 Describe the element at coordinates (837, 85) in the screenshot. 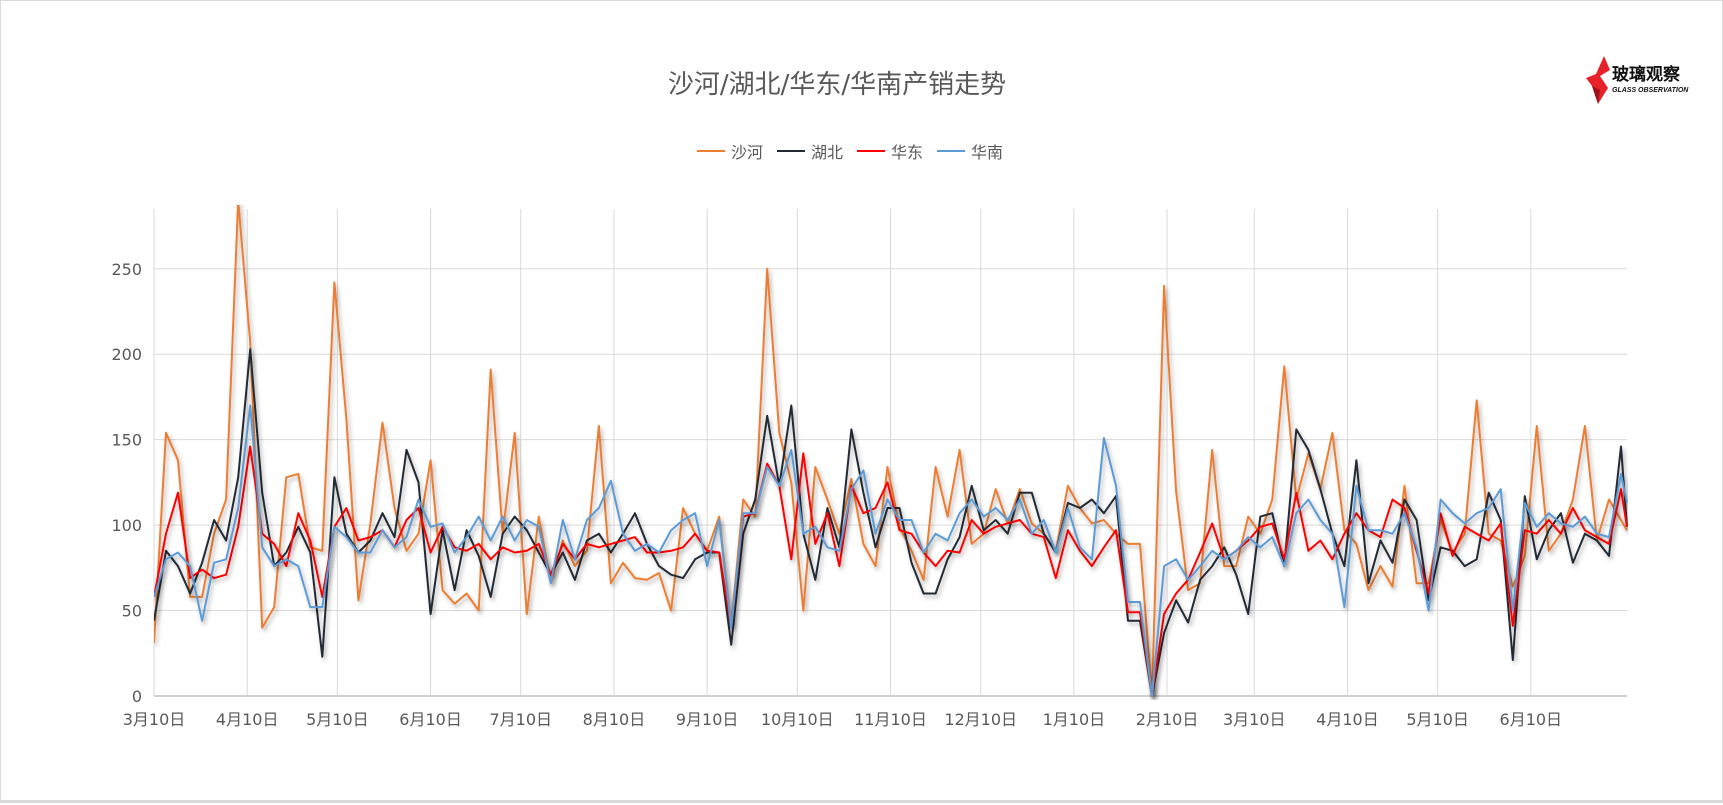

I see `chart-title: 沙河/湖北/华东/华南产销走势` at that location.